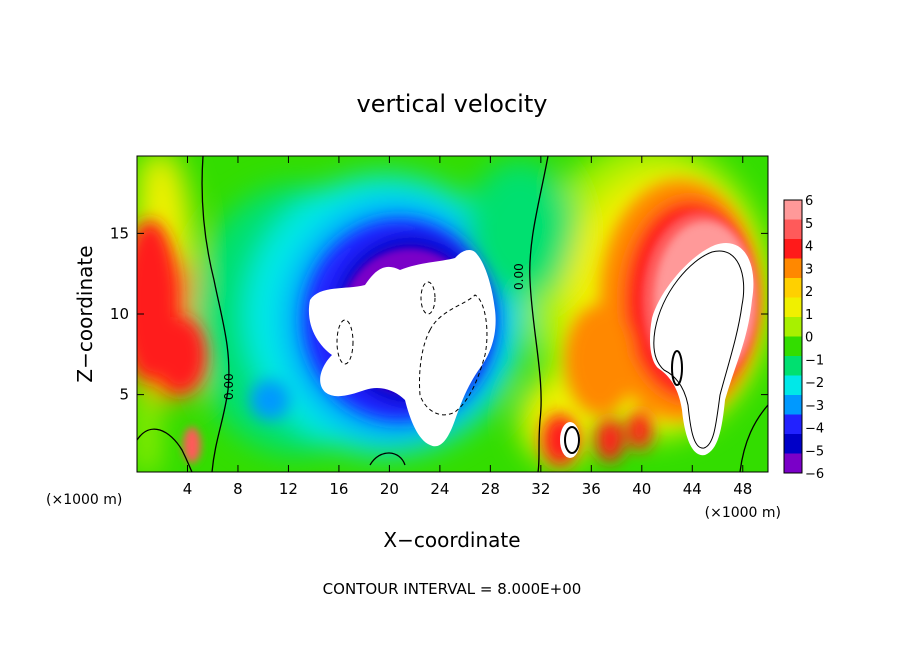 Image resolution: width=904 pixels, height=654 pixels. I want to click on colorbar-tick-label: 5, so click(809, 224).